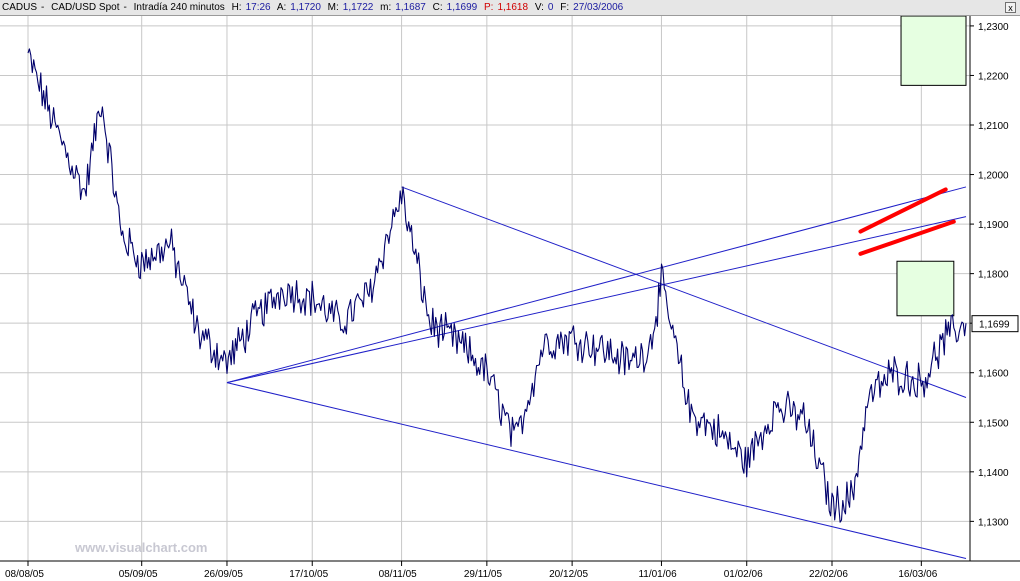 This screenshot has height=581, width=1020. Describe the element at coordinates (598, 7) in the screenshot. I see `f-value: 27/03/2006` at that location.